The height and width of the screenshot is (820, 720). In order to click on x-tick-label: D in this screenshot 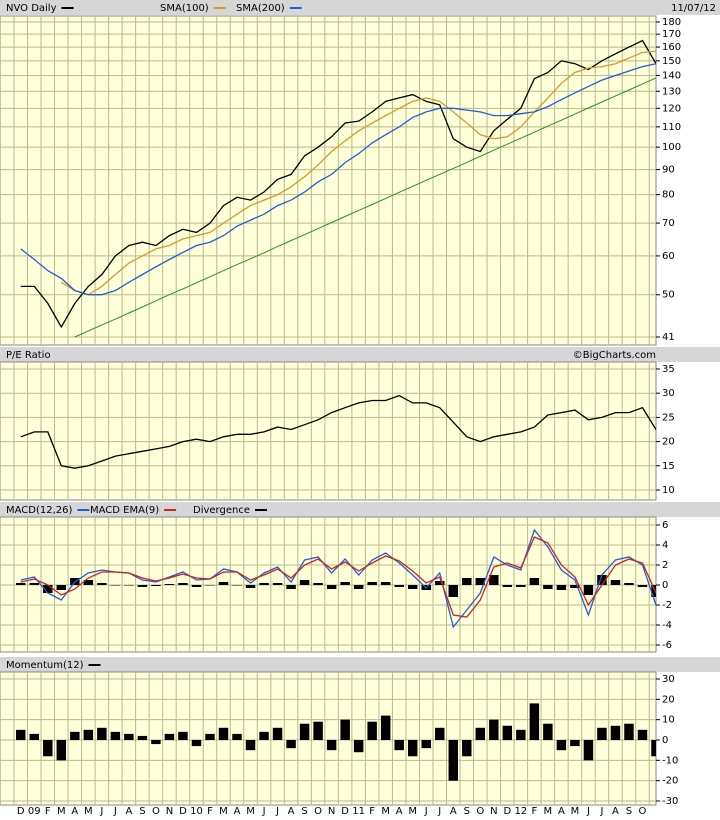, I will do `click(345, 811)`.